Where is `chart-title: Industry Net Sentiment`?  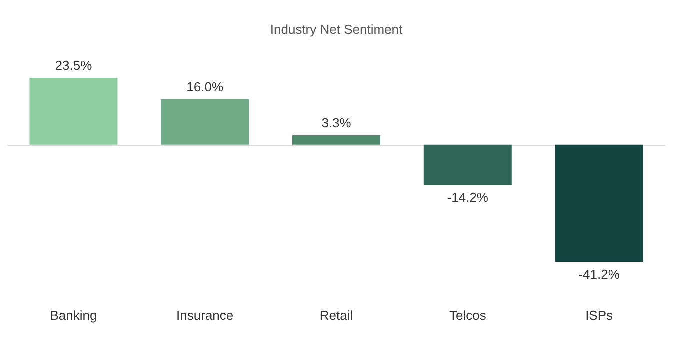 chart-title: Industry Net Sentiment is located at coordinates (336, 29).